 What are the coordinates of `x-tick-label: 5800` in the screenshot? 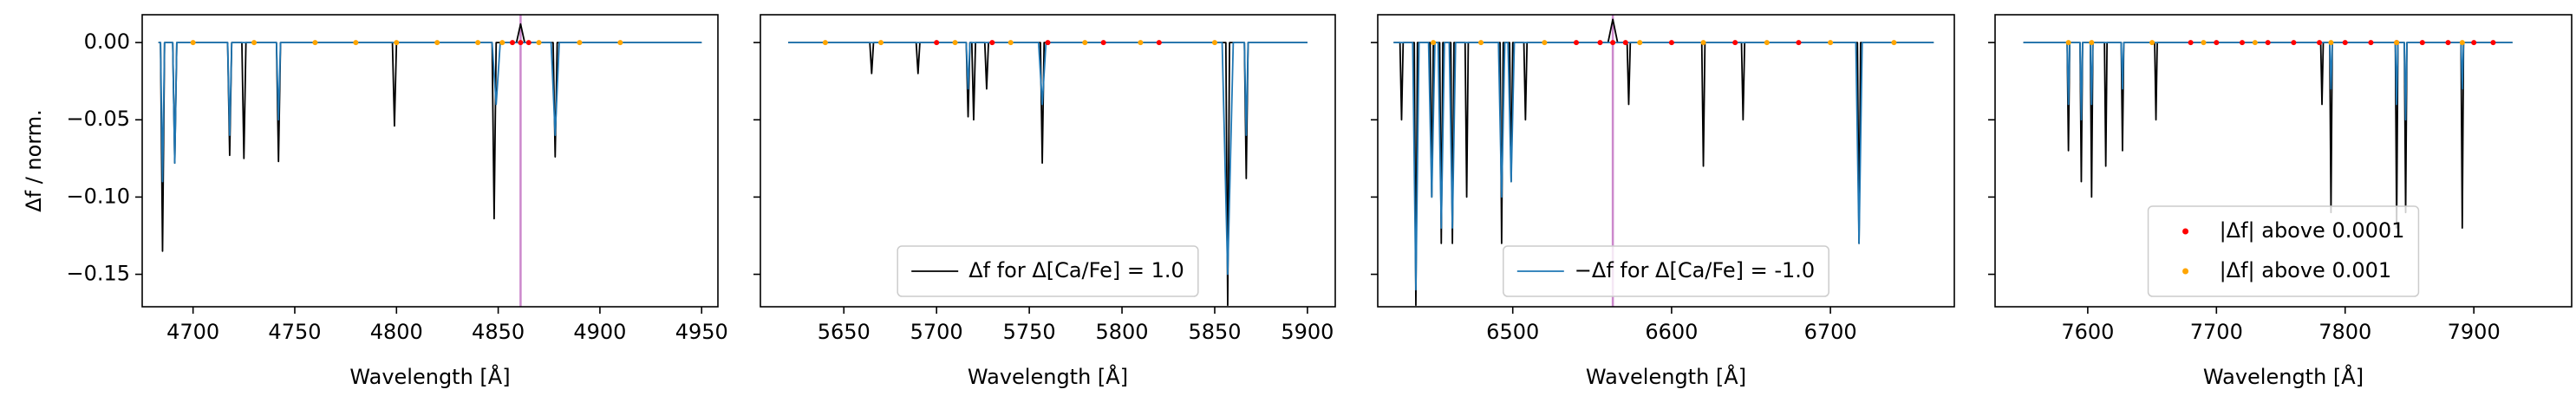 It's located at (1122, 332).